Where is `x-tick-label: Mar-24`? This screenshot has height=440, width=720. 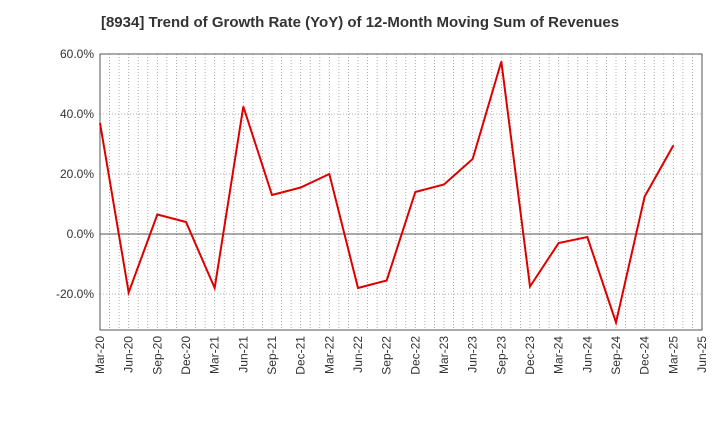 x-tick-label: Mar-24 is located at coordinates (559, 355).